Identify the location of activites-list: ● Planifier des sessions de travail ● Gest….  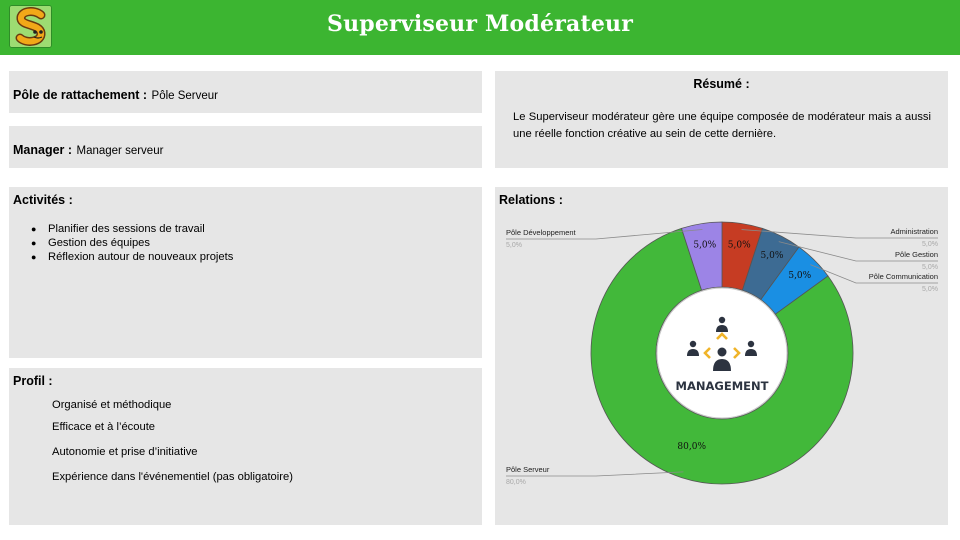
(132, 243).